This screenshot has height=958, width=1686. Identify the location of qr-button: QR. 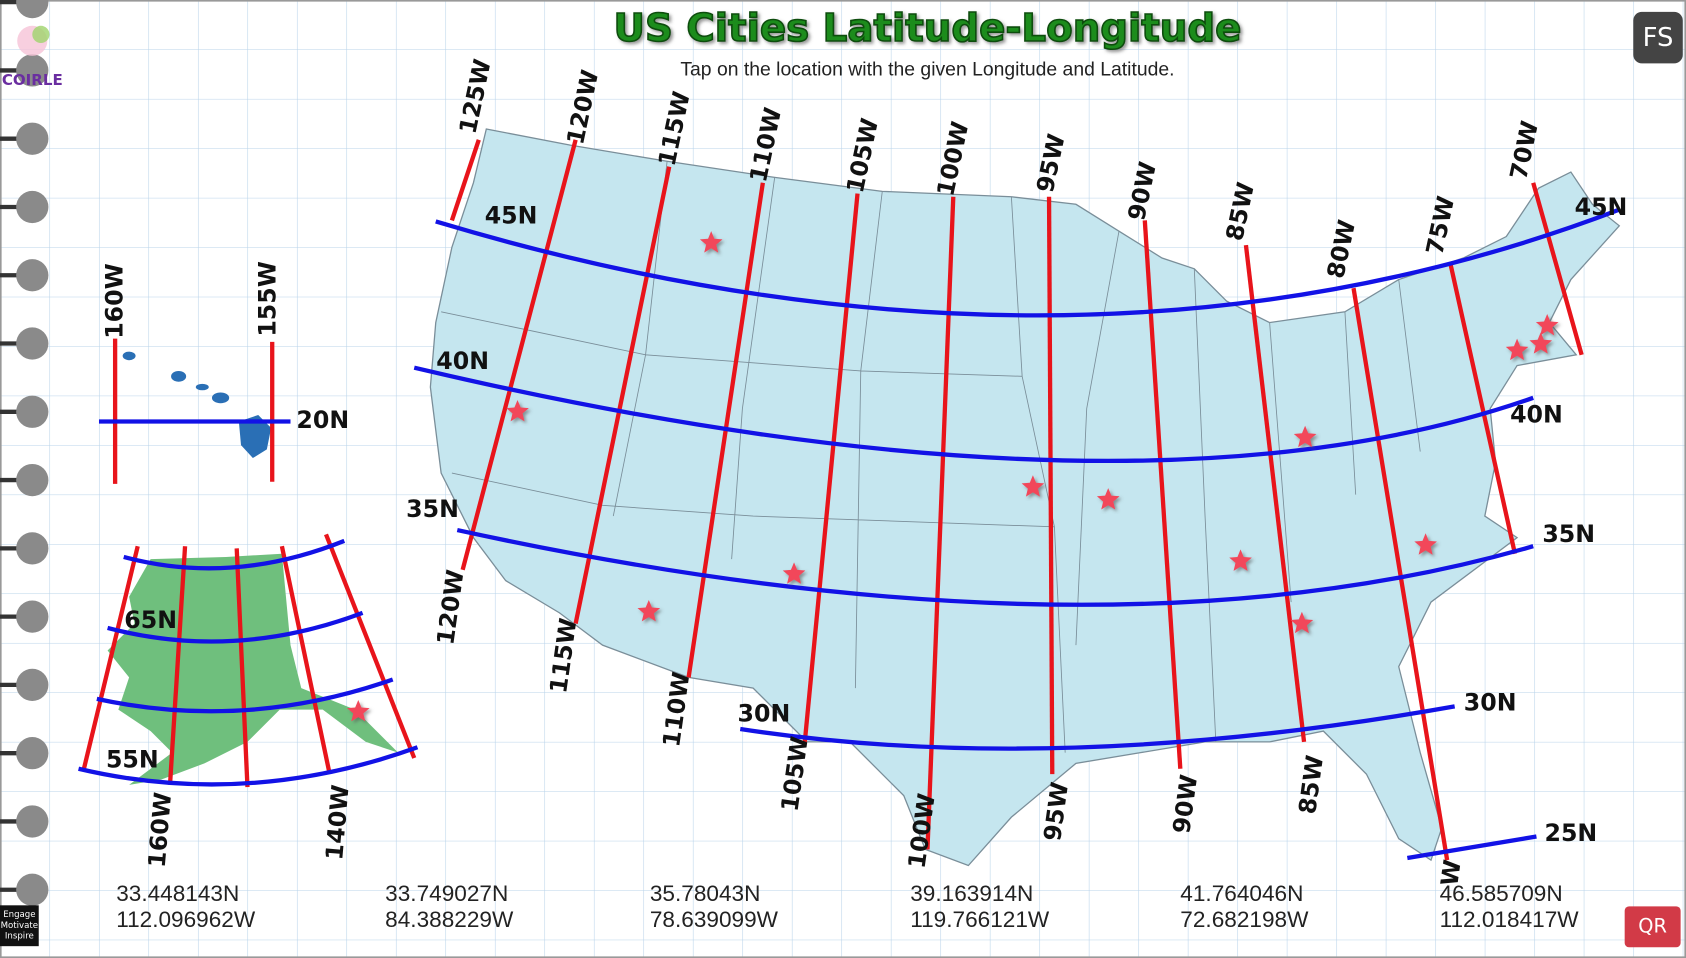
(1652, 927).